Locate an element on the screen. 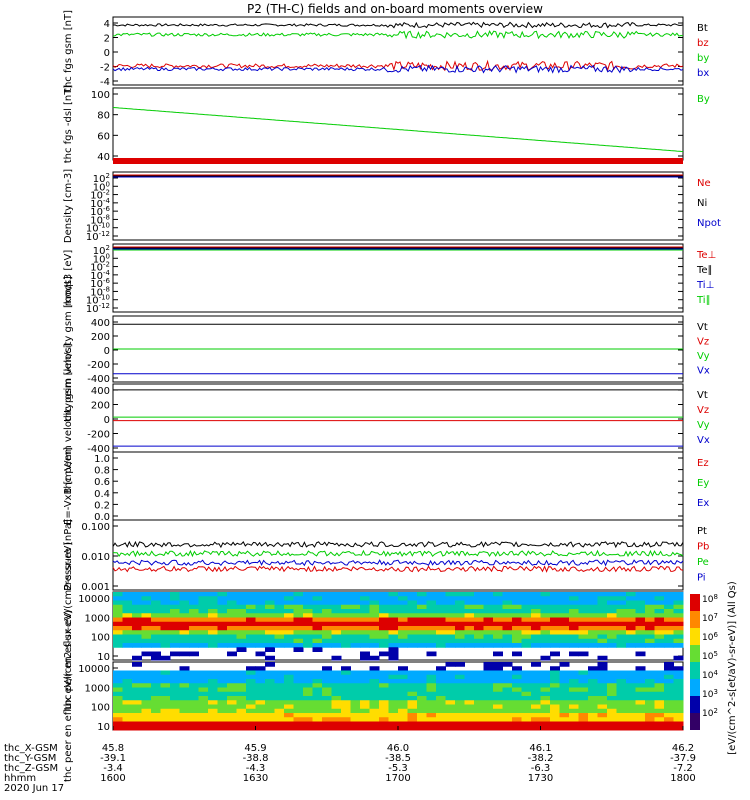 This screenshot has height=800, width=750. colorbar-segment is located at coordinates (695, 602).